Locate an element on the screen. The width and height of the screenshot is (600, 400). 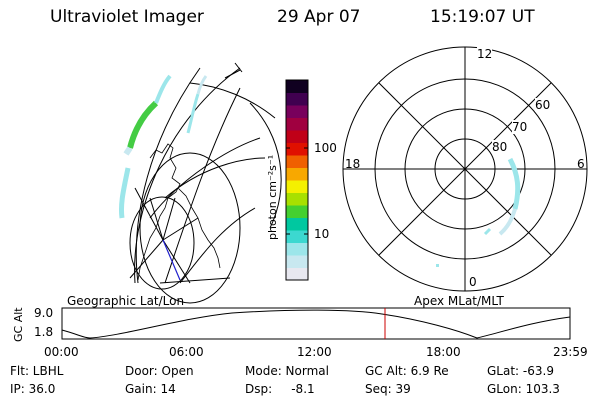
lat-label-60: 60 is located at coordinates (543, 105).